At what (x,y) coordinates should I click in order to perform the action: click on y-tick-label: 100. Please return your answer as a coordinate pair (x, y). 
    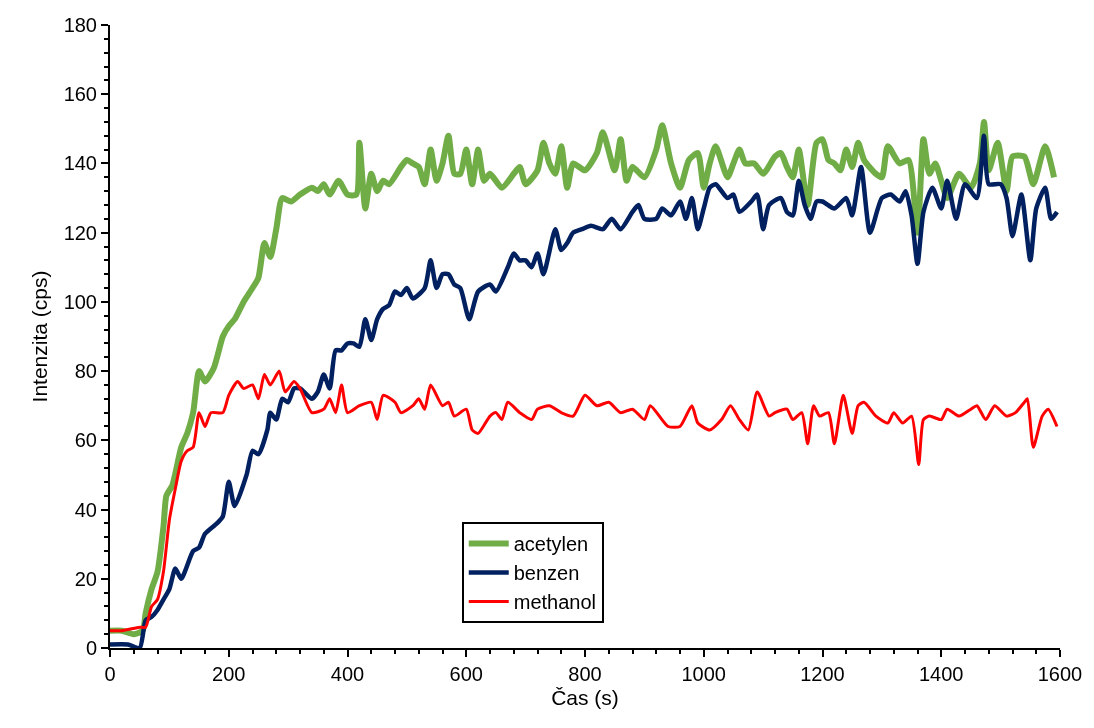
    Looking at the image, I should click on (80, 301).